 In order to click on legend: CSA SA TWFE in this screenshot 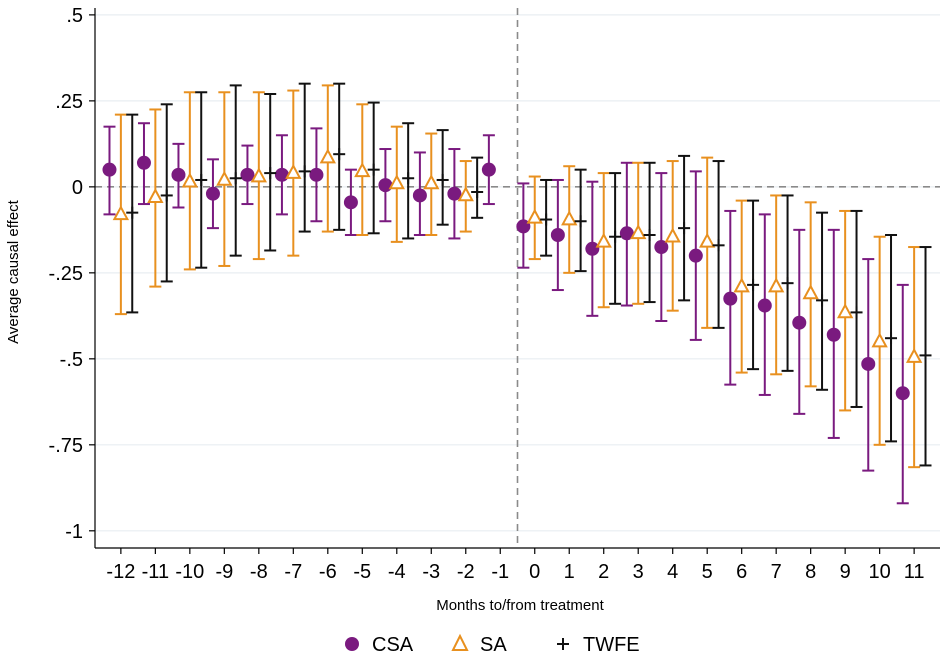, I will do `click(492, 644)`.